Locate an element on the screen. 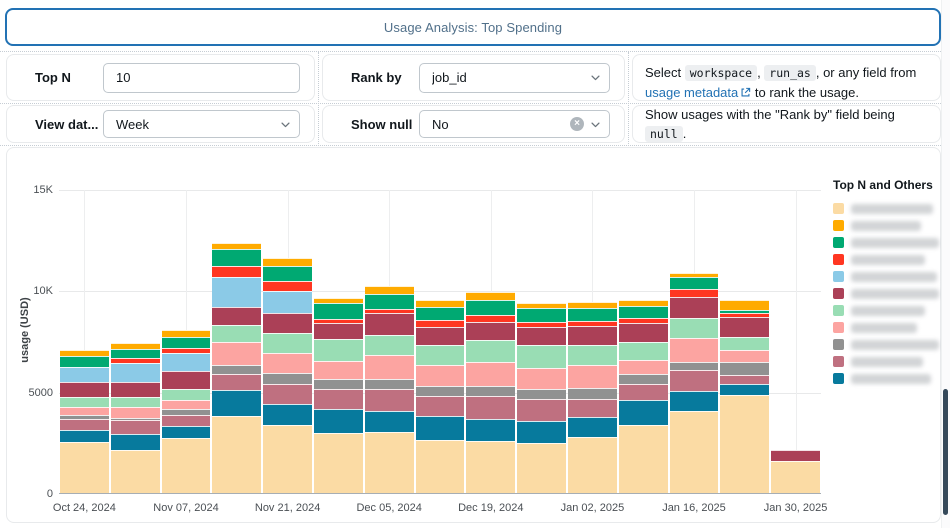 This screenshot has width=950, height=528. dashboard-title-card: Usage Analysis: Top Spending is located at coordinates (473, 27).